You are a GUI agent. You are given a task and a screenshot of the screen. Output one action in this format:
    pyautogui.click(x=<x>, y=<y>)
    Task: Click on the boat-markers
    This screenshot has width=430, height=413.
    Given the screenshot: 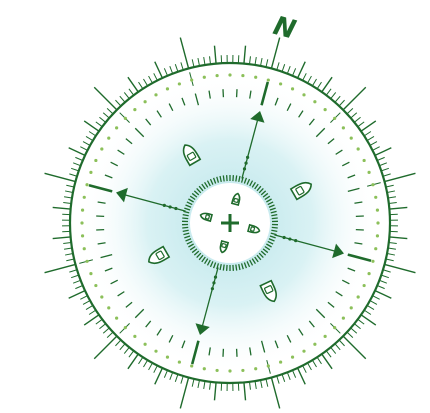 What is the action you would take?
    pyautogui.click(x=230, y=223)
    